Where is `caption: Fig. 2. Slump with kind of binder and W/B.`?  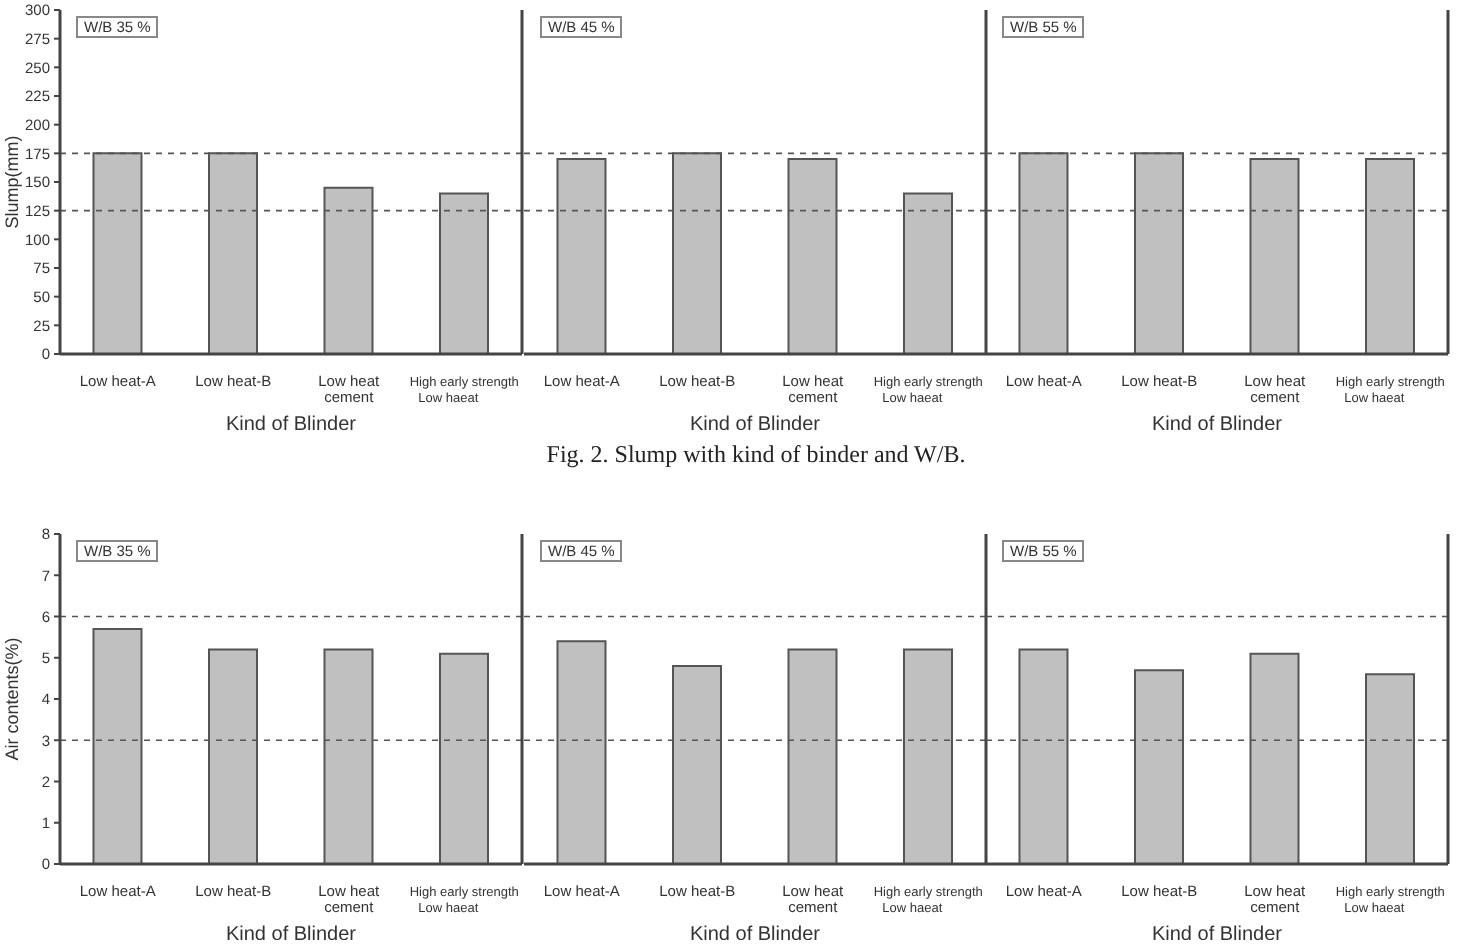
caption: Fig. 2. Slump with kind of binder and W/B. is located at coordinates (756, 455).